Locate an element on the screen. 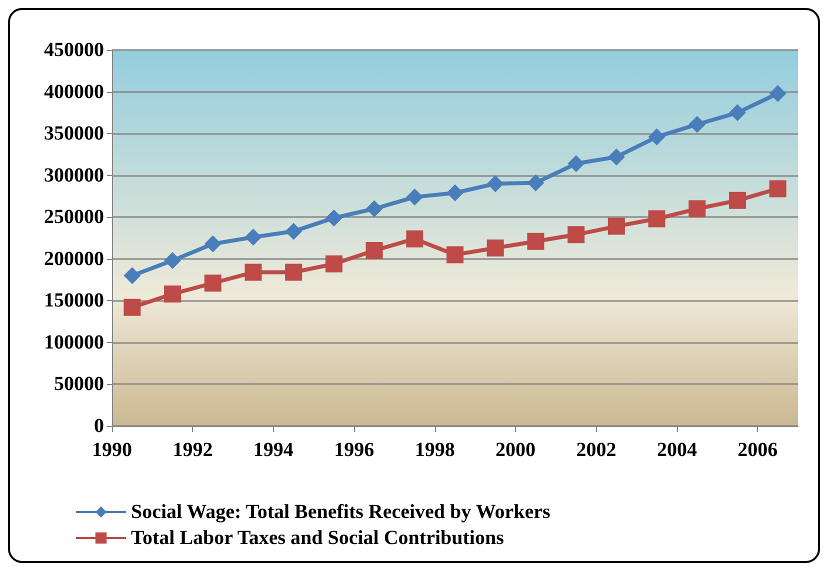 The height and width of the screenshot is (571, 828). y-tick-label: 450000 is located at coordinates (74, 50).